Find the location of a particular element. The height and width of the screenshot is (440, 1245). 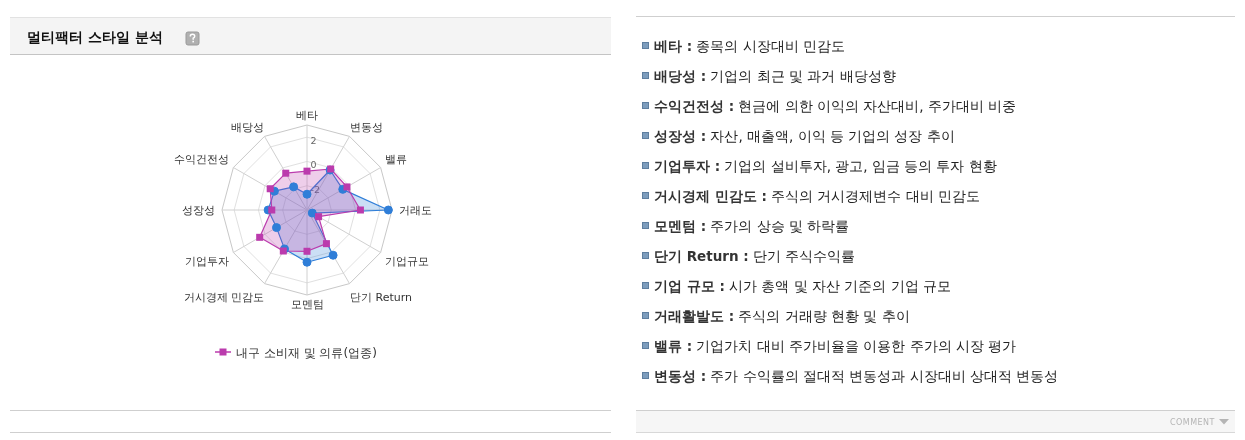

spoke-label: 배당성 is located at coordinates (247, 127).